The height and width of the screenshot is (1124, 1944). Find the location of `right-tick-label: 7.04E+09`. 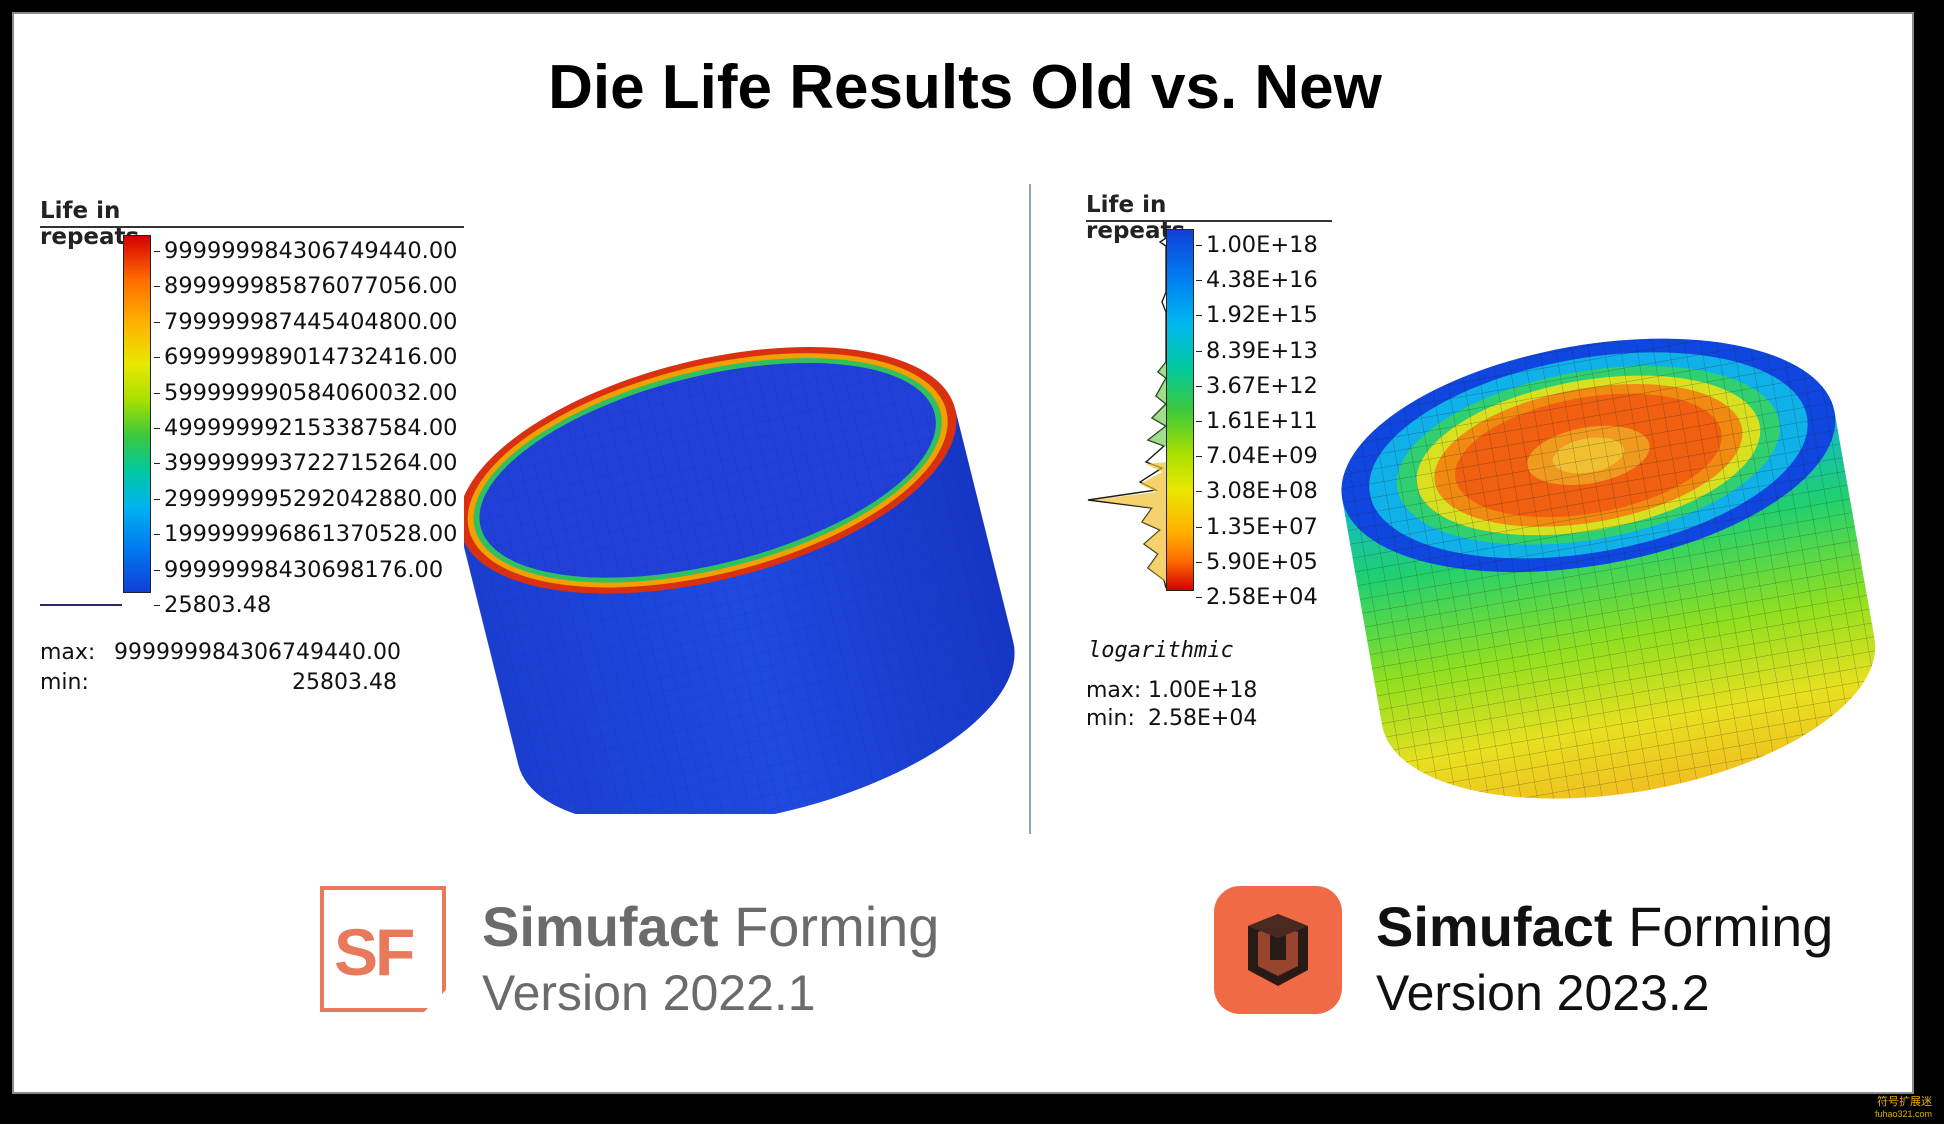

right-tick-label: 7.04E+09 is located at coordinates (1257, 456).